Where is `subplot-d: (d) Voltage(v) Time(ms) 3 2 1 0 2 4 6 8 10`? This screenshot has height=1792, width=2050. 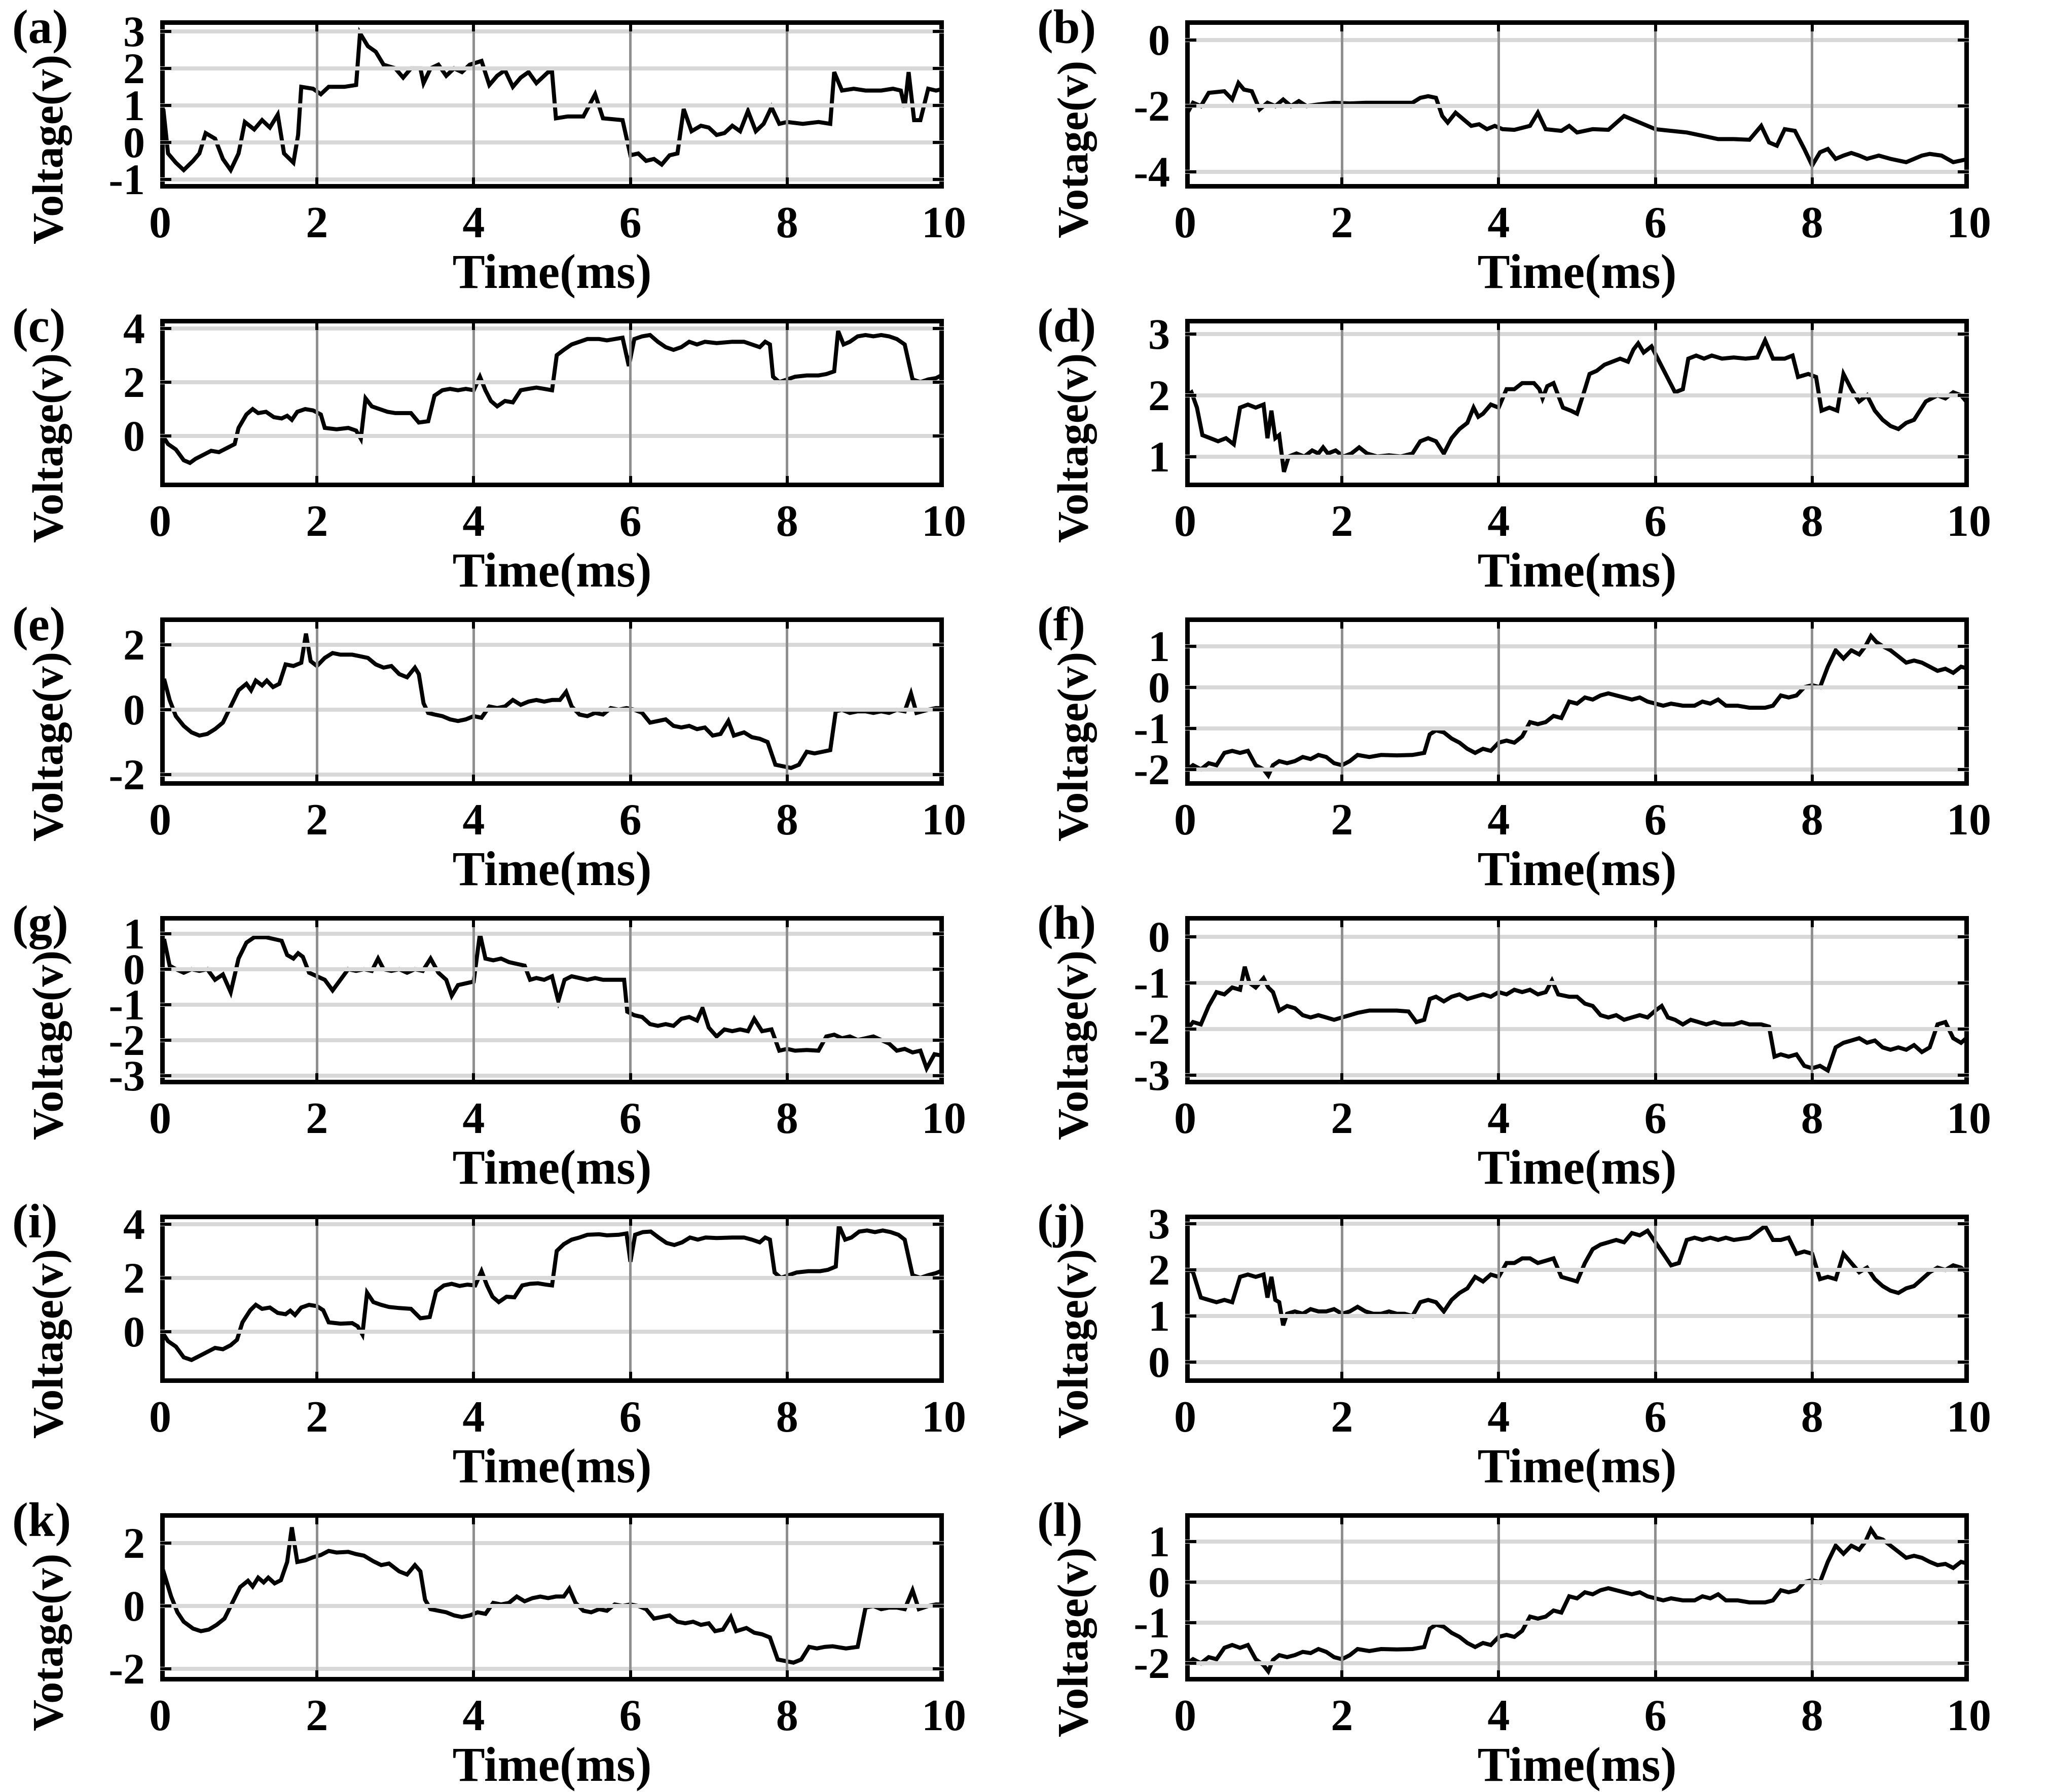 subplot-d: (d) Voltage(v) Time(ms) 3 2 1 0 2 4 6 8 10 is located at coordinates (1537, 448).